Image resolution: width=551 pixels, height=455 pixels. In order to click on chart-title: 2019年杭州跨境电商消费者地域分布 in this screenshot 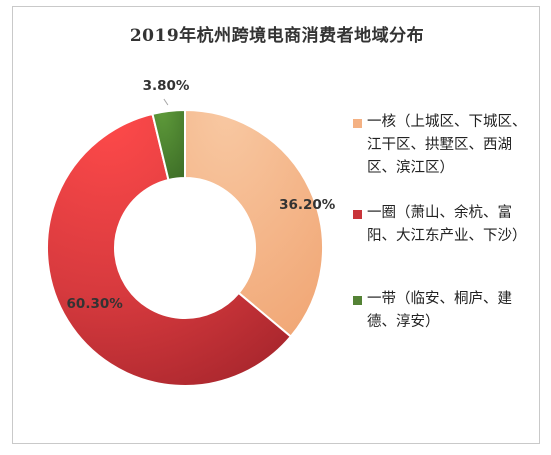, I will do `click(277, 36)`.